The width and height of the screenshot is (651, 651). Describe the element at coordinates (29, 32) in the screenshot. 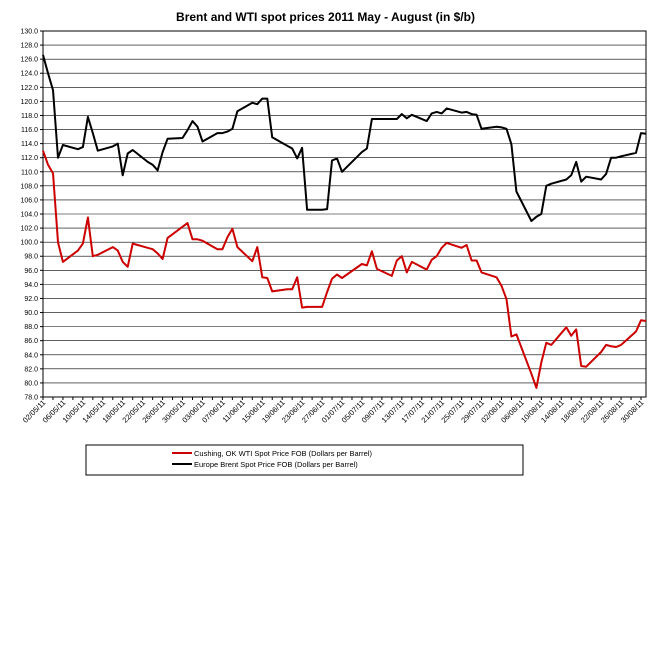

I see `y-tick-label: 130.0` at that location.